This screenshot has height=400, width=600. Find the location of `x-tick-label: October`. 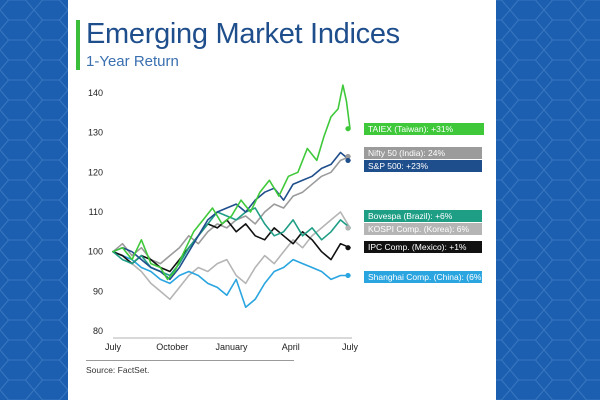

x-tick-label: October is located at coordinates (172, 347).